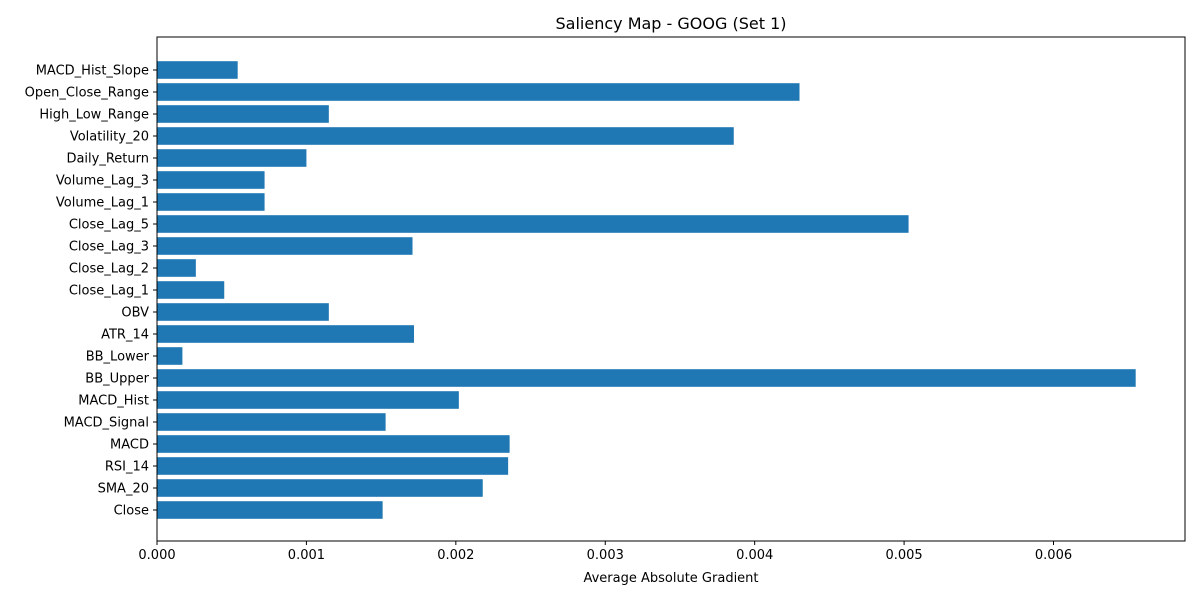 The image size is (1200, 600). I want to click on x-tick-label: 0.004, so click(754, 555).